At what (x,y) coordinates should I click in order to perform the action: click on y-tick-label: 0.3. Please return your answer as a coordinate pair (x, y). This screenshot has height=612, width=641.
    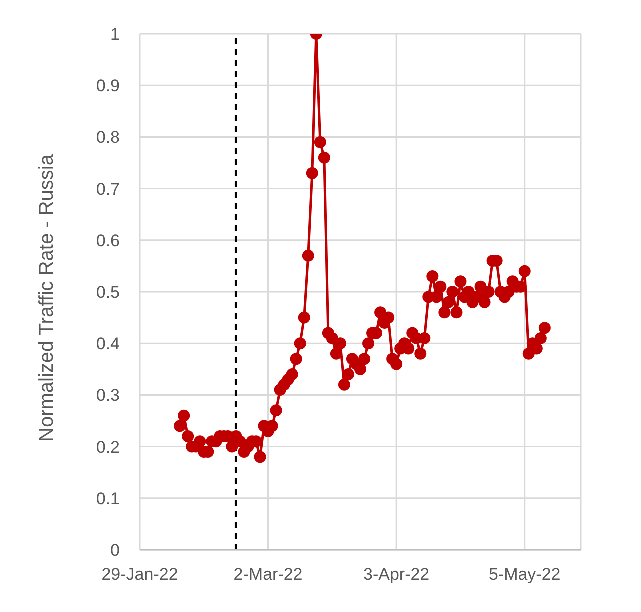
    Looking at the image, I should click on (108, 396).